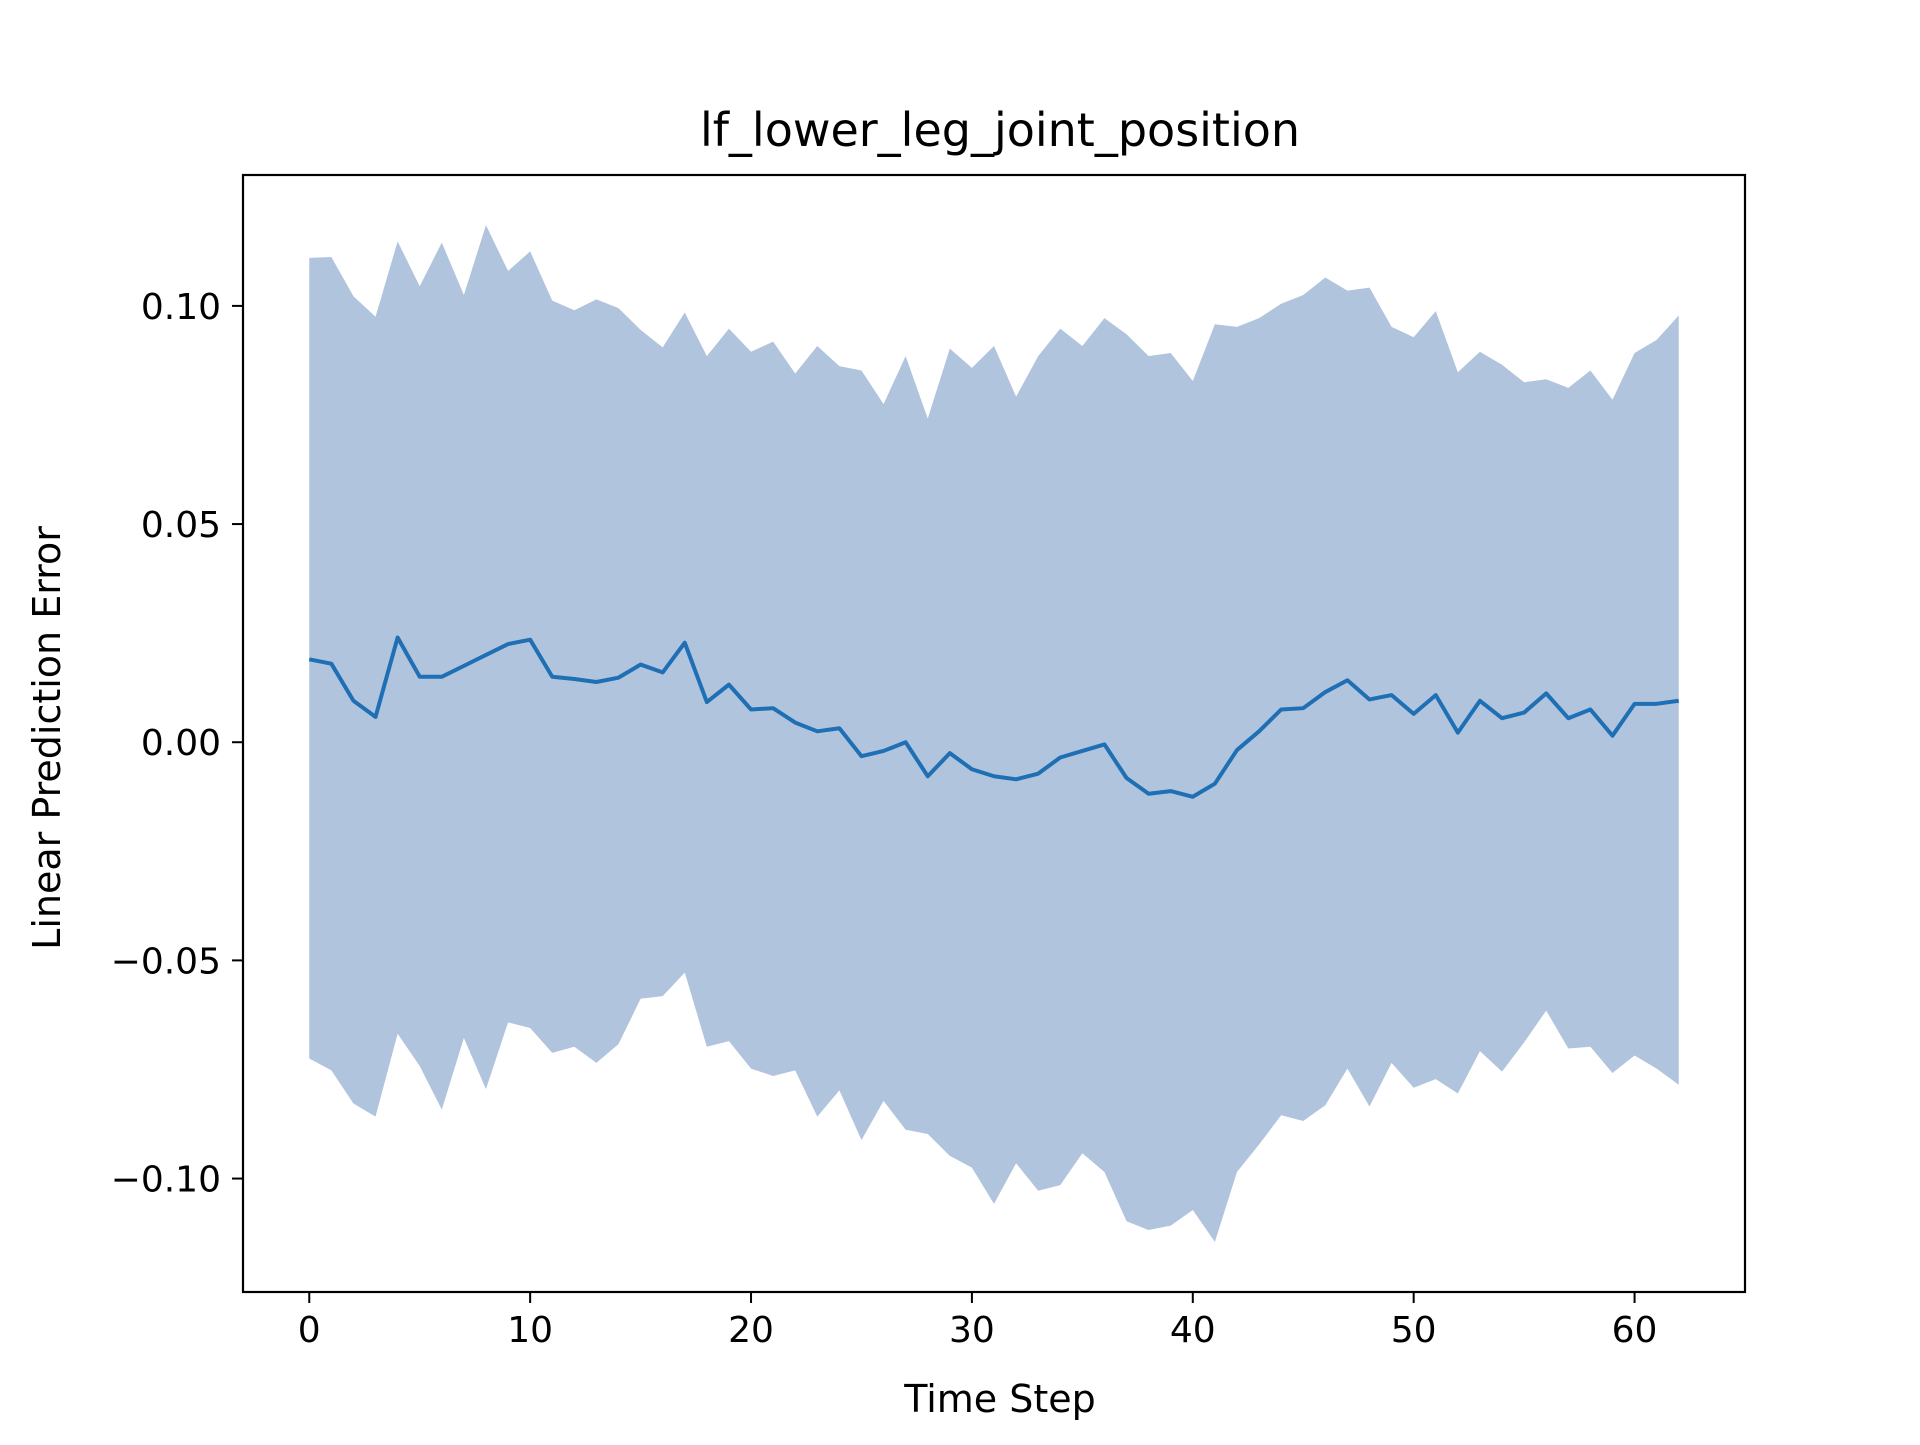 Image resolution: width=1920 pixels, height=1445 pixels. What do you see at coordinates (181, 525) in the screenshot?
I see `y-tick-label: 0.05` at bounding box center [181, 525].